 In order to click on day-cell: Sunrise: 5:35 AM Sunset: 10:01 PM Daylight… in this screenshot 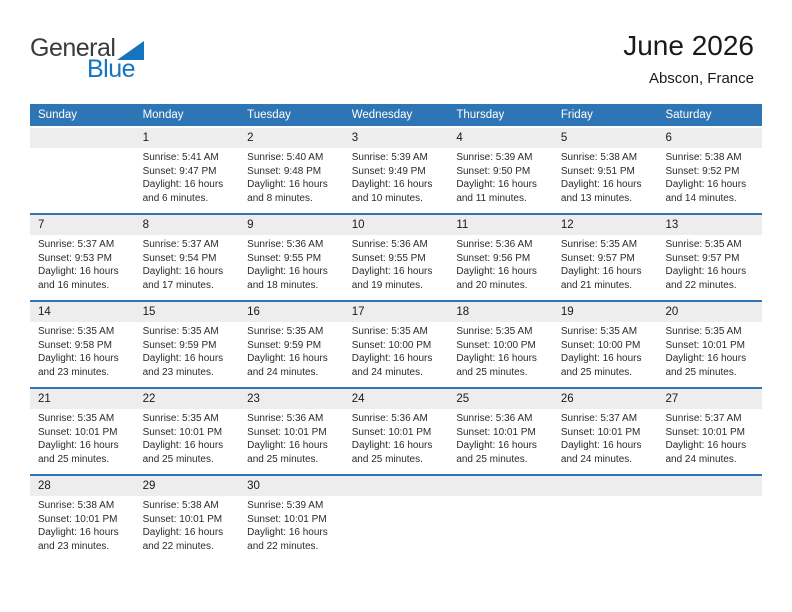, I will do `click(709, 350)`.